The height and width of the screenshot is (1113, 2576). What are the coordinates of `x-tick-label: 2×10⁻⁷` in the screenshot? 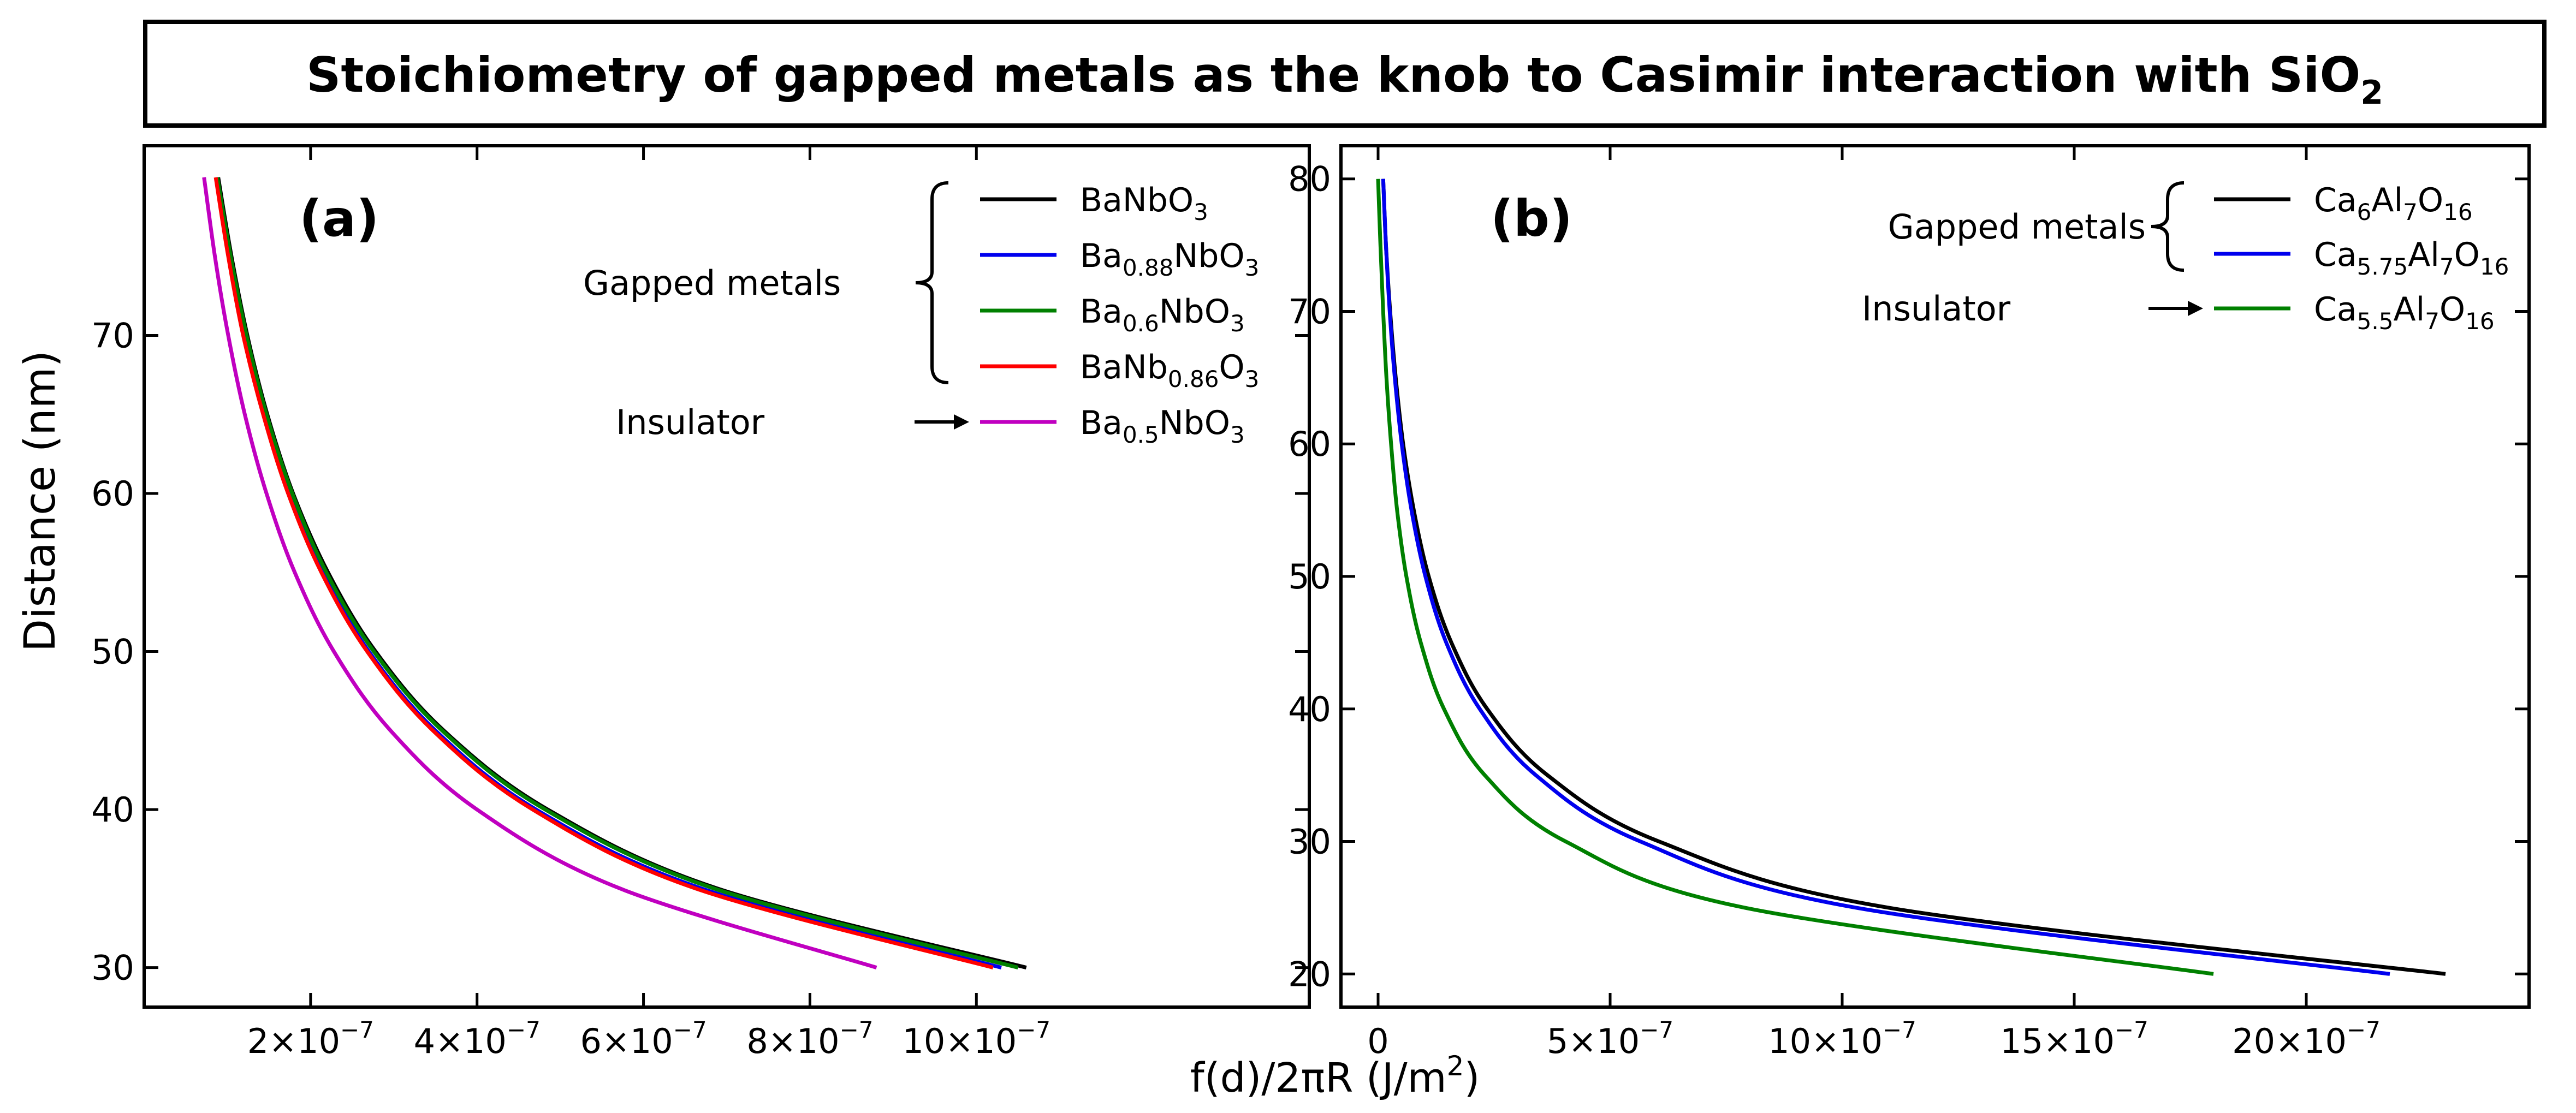 It's located at (310, 1038).